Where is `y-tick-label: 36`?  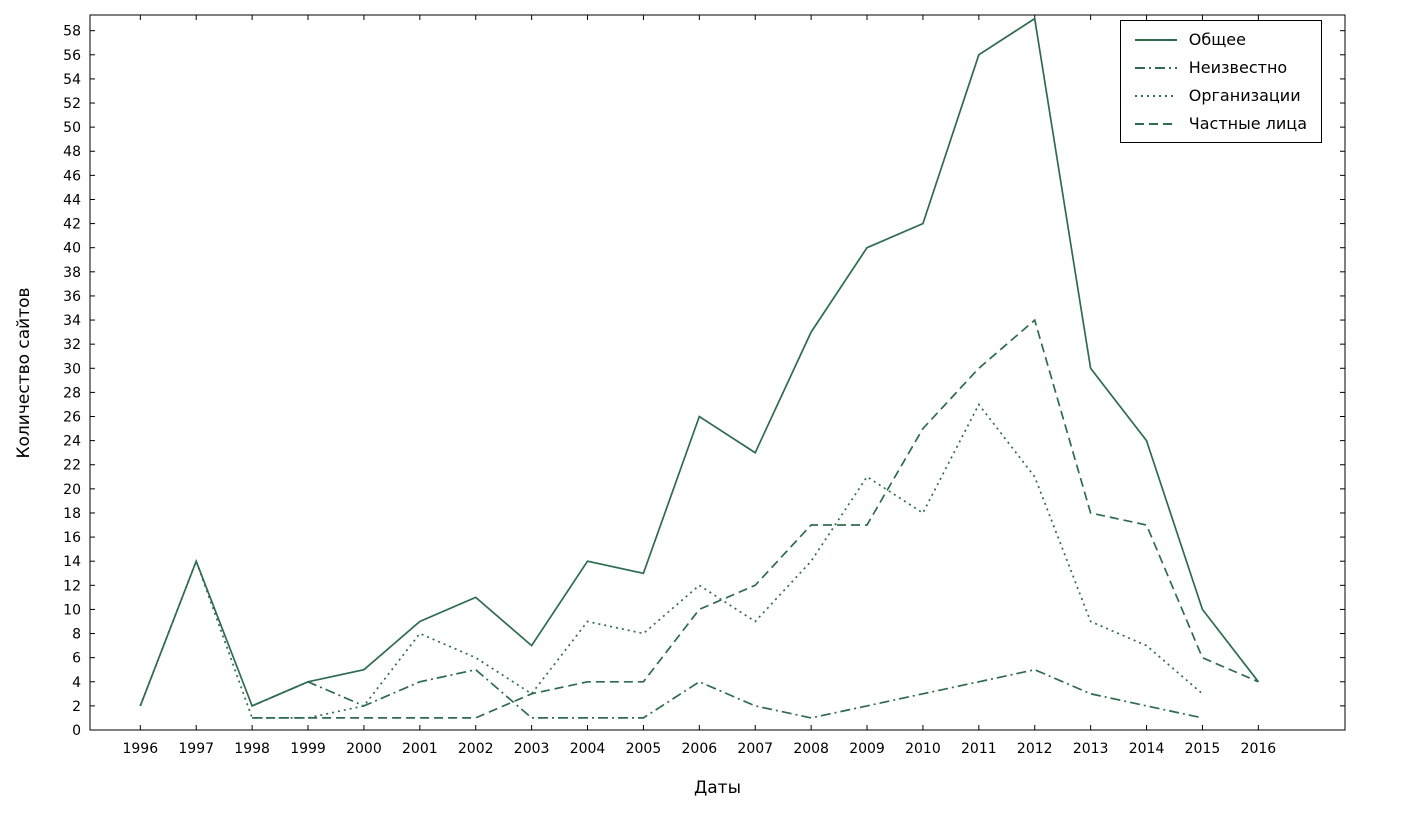
y-tick-label: 36 is located at coordinates (72, 297).